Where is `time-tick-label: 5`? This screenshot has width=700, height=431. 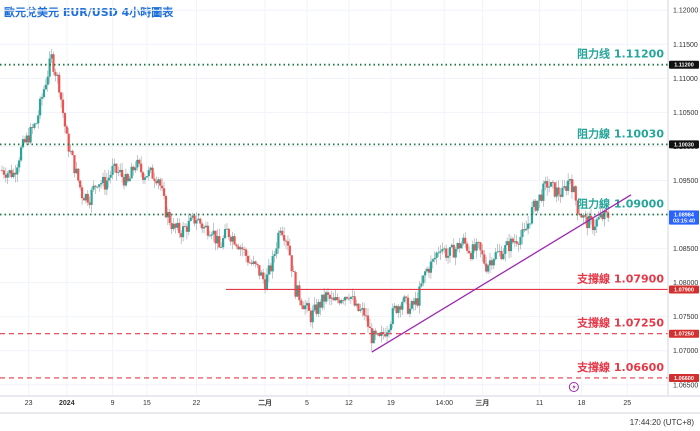
time-tick-label: 5 is located at coordinates (307, 403).